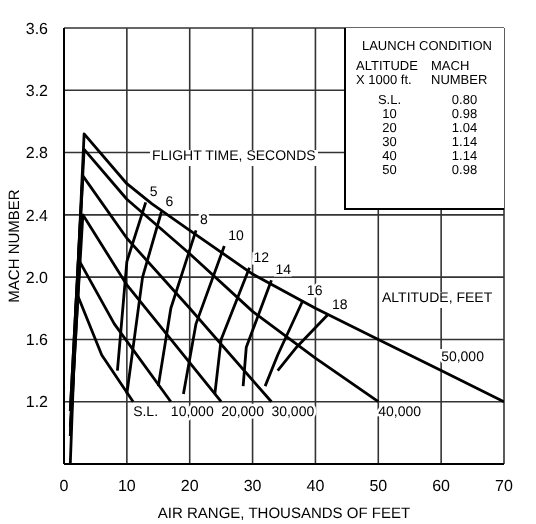 This screenshot has height=524, width=536. What do you see at coordinates (64, 486) in the screenshot?
I see `x-tick-label: 0` at bounding box center [64, 486].